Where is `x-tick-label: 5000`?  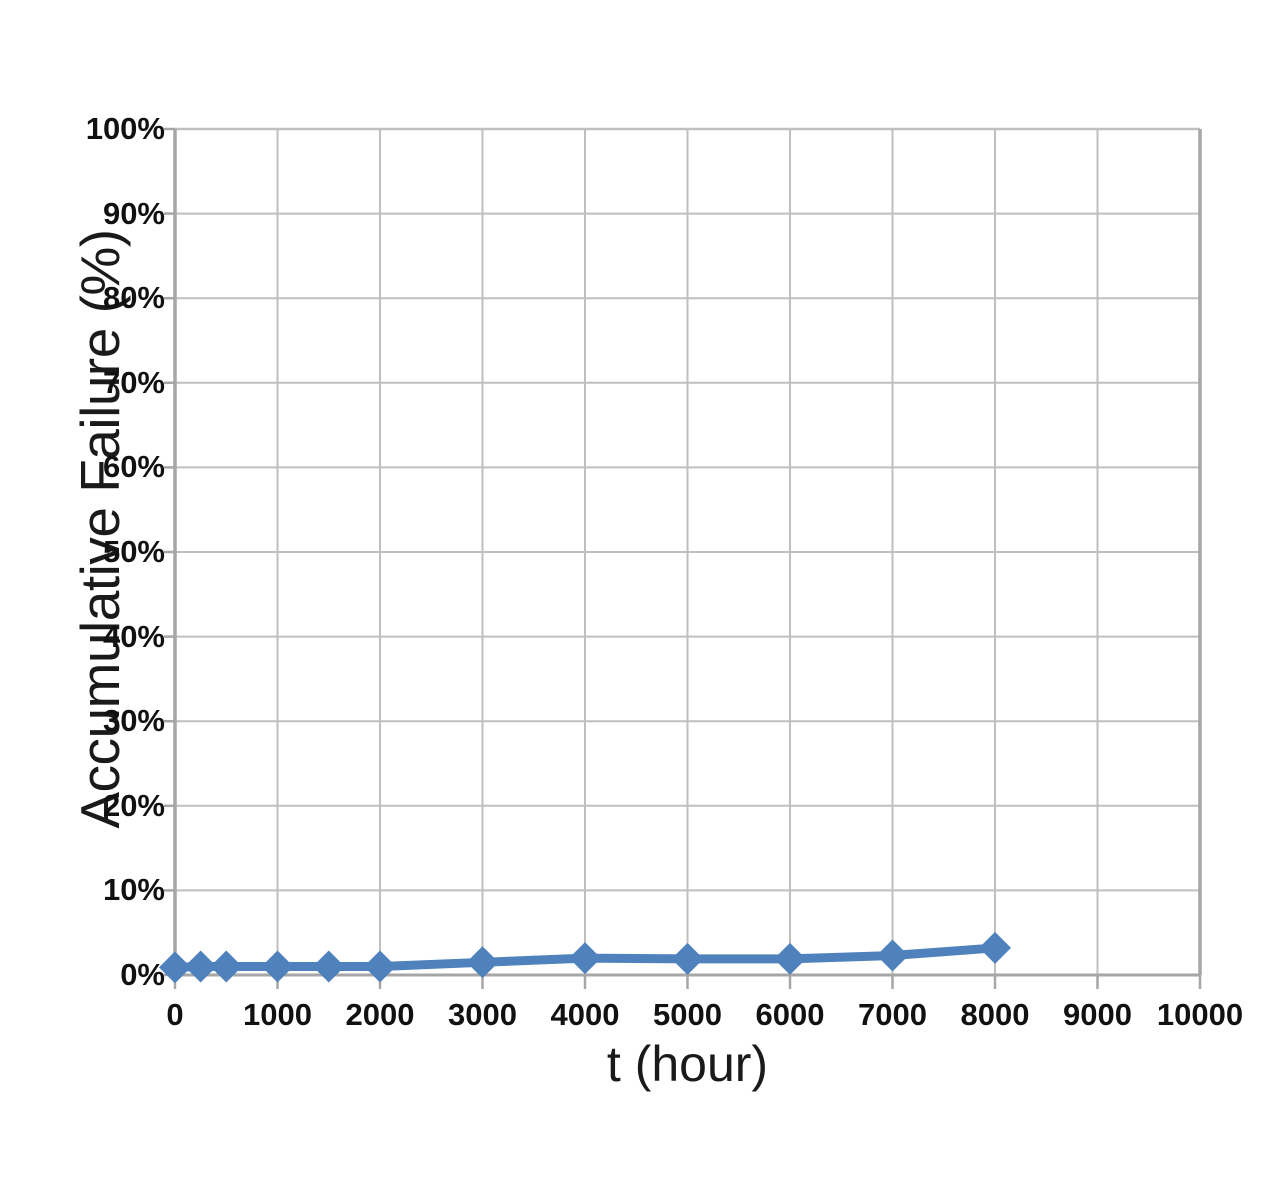
x-tick-label: 5000 is located at coordinates (687, 1014).